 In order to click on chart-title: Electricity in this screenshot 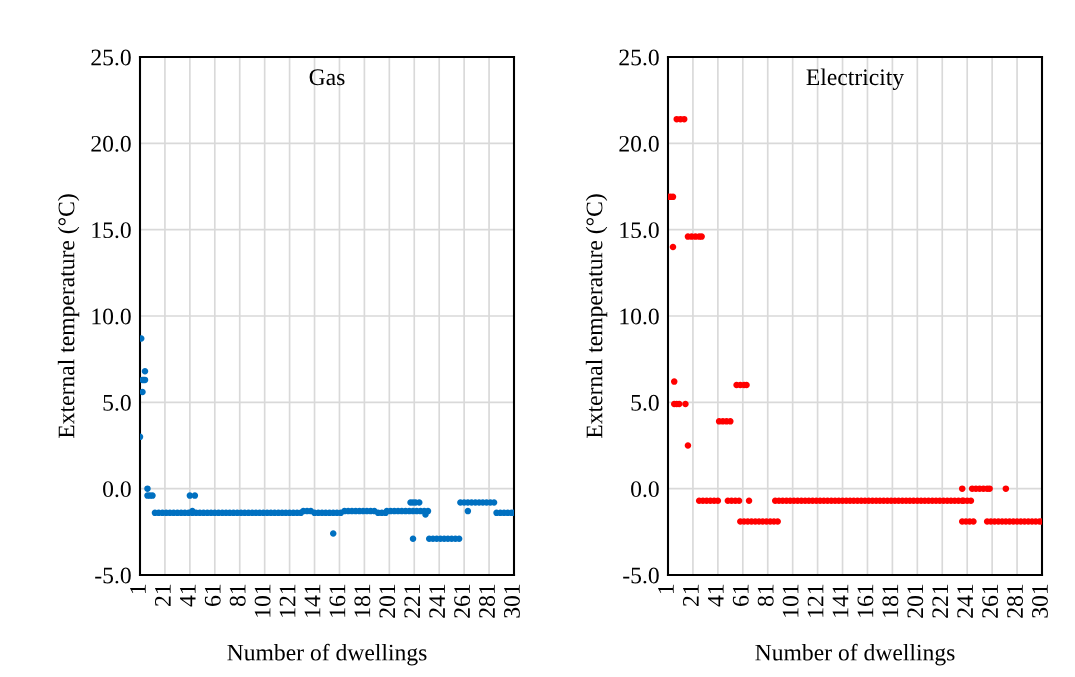, I will do `click(855, 79)`.